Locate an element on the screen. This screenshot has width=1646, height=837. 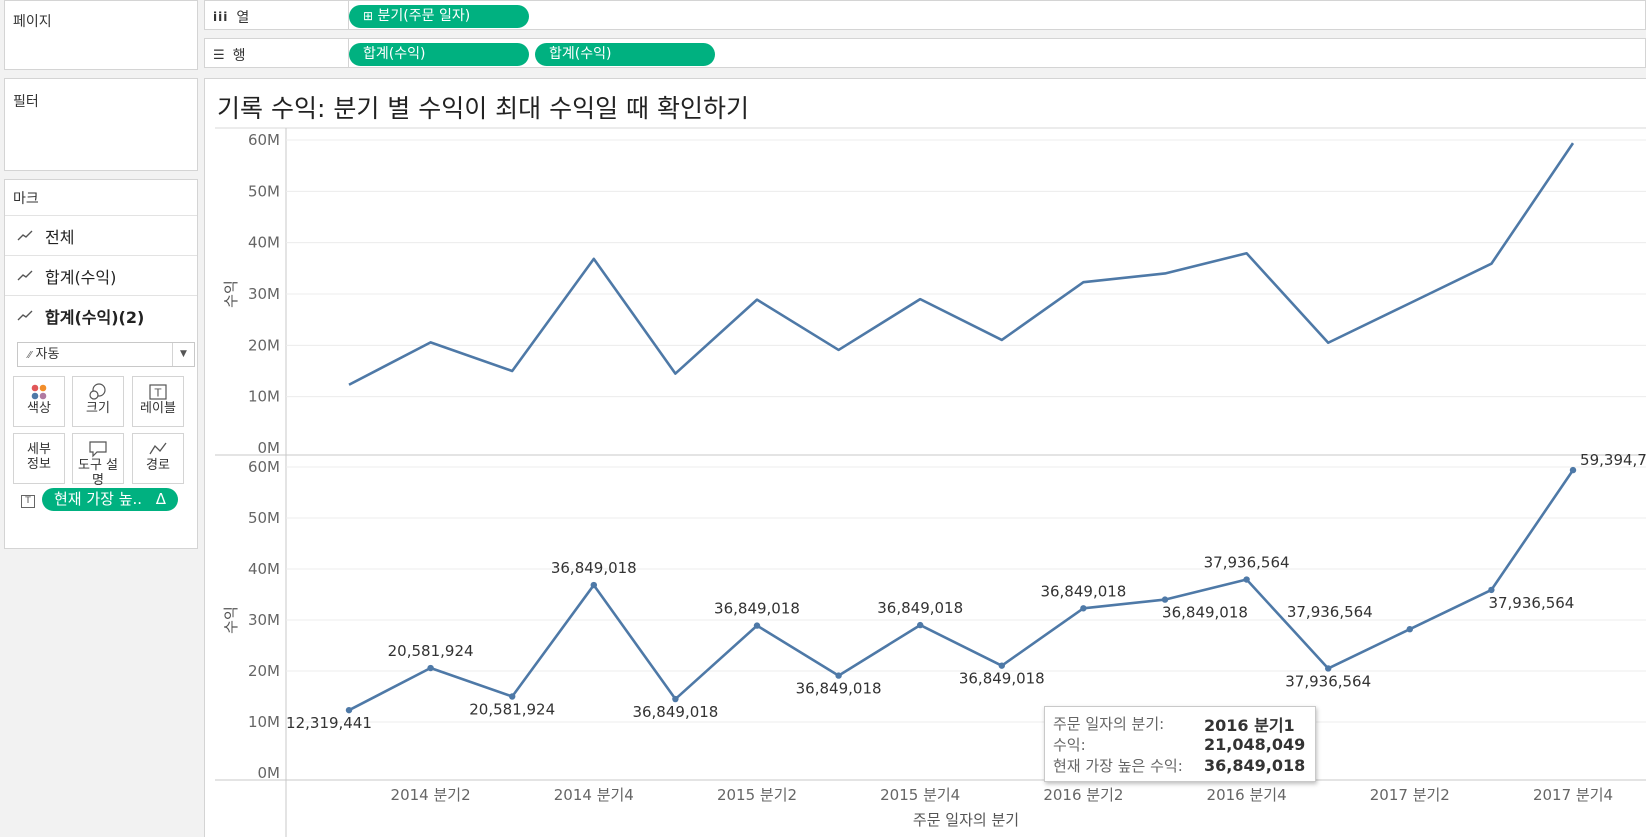
x-tick-label: 2016 분기4 is located at coordinates (1247, 795).